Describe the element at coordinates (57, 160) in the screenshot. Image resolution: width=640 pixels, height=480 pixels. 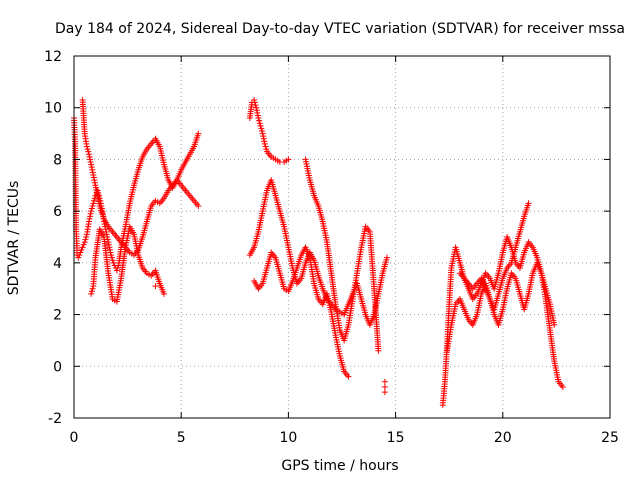
I see `y-tick-label: 8` at that location.